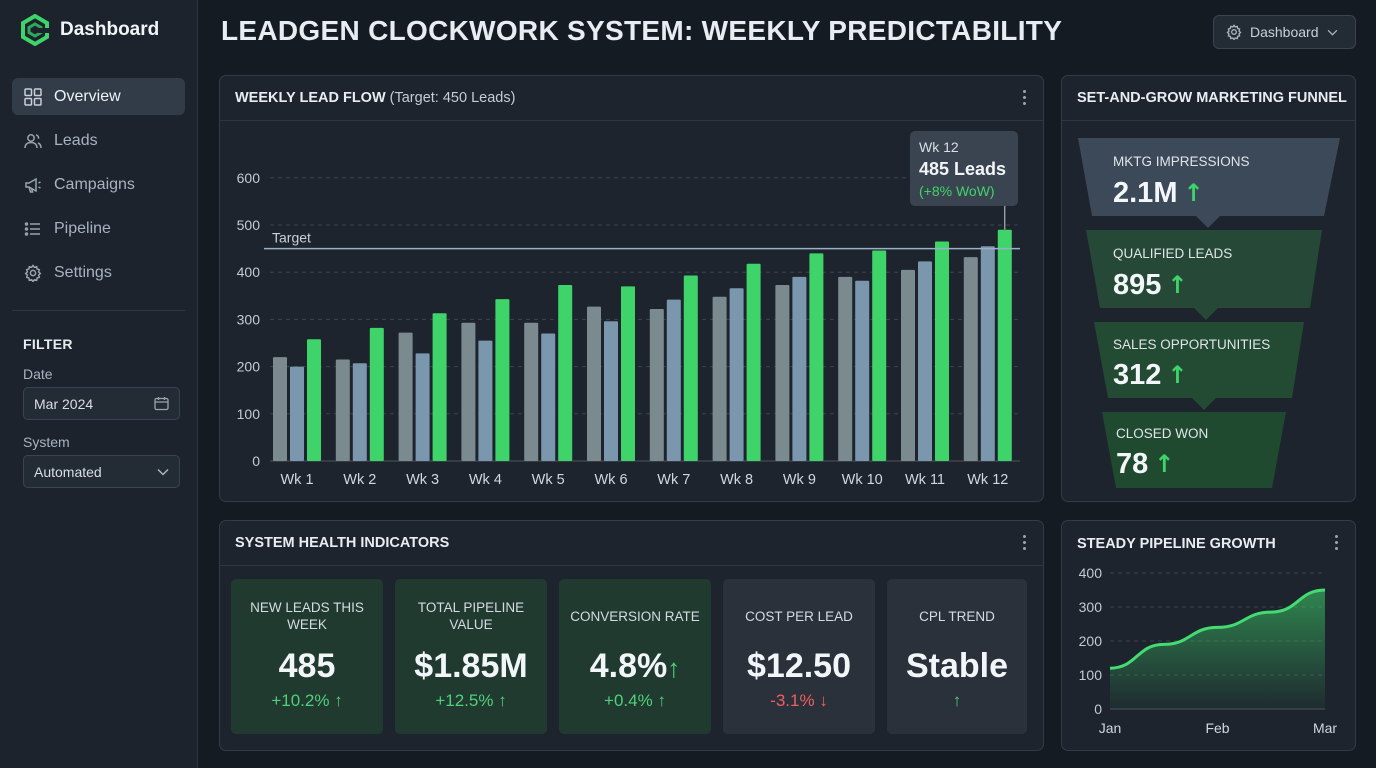 The width and height of the screenshot is (1376, 768). I want to click on x-tick-label: Feb, so click(1217, 728).